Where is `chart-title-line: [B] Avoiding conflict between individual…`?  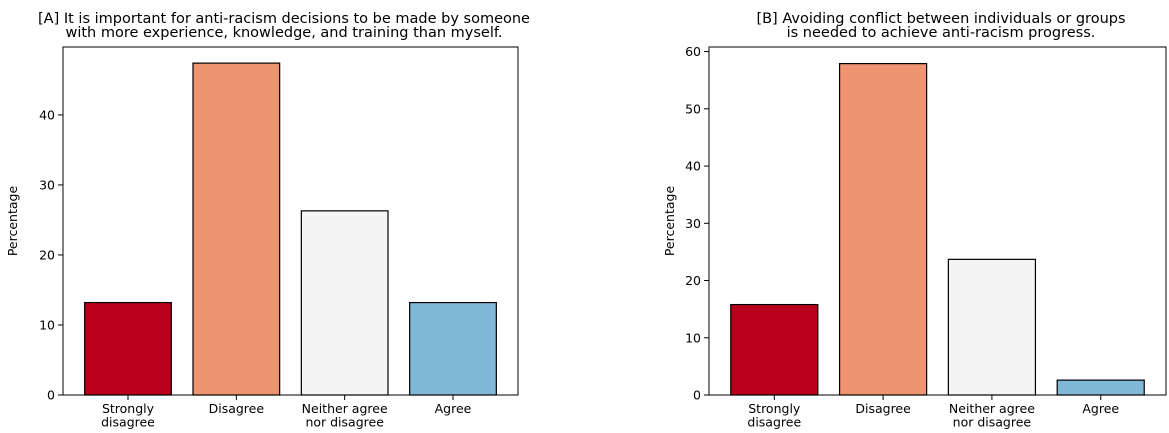
chart-title-line: [B] Avoiding conflict between individual… is located at coordinates (940, 19).